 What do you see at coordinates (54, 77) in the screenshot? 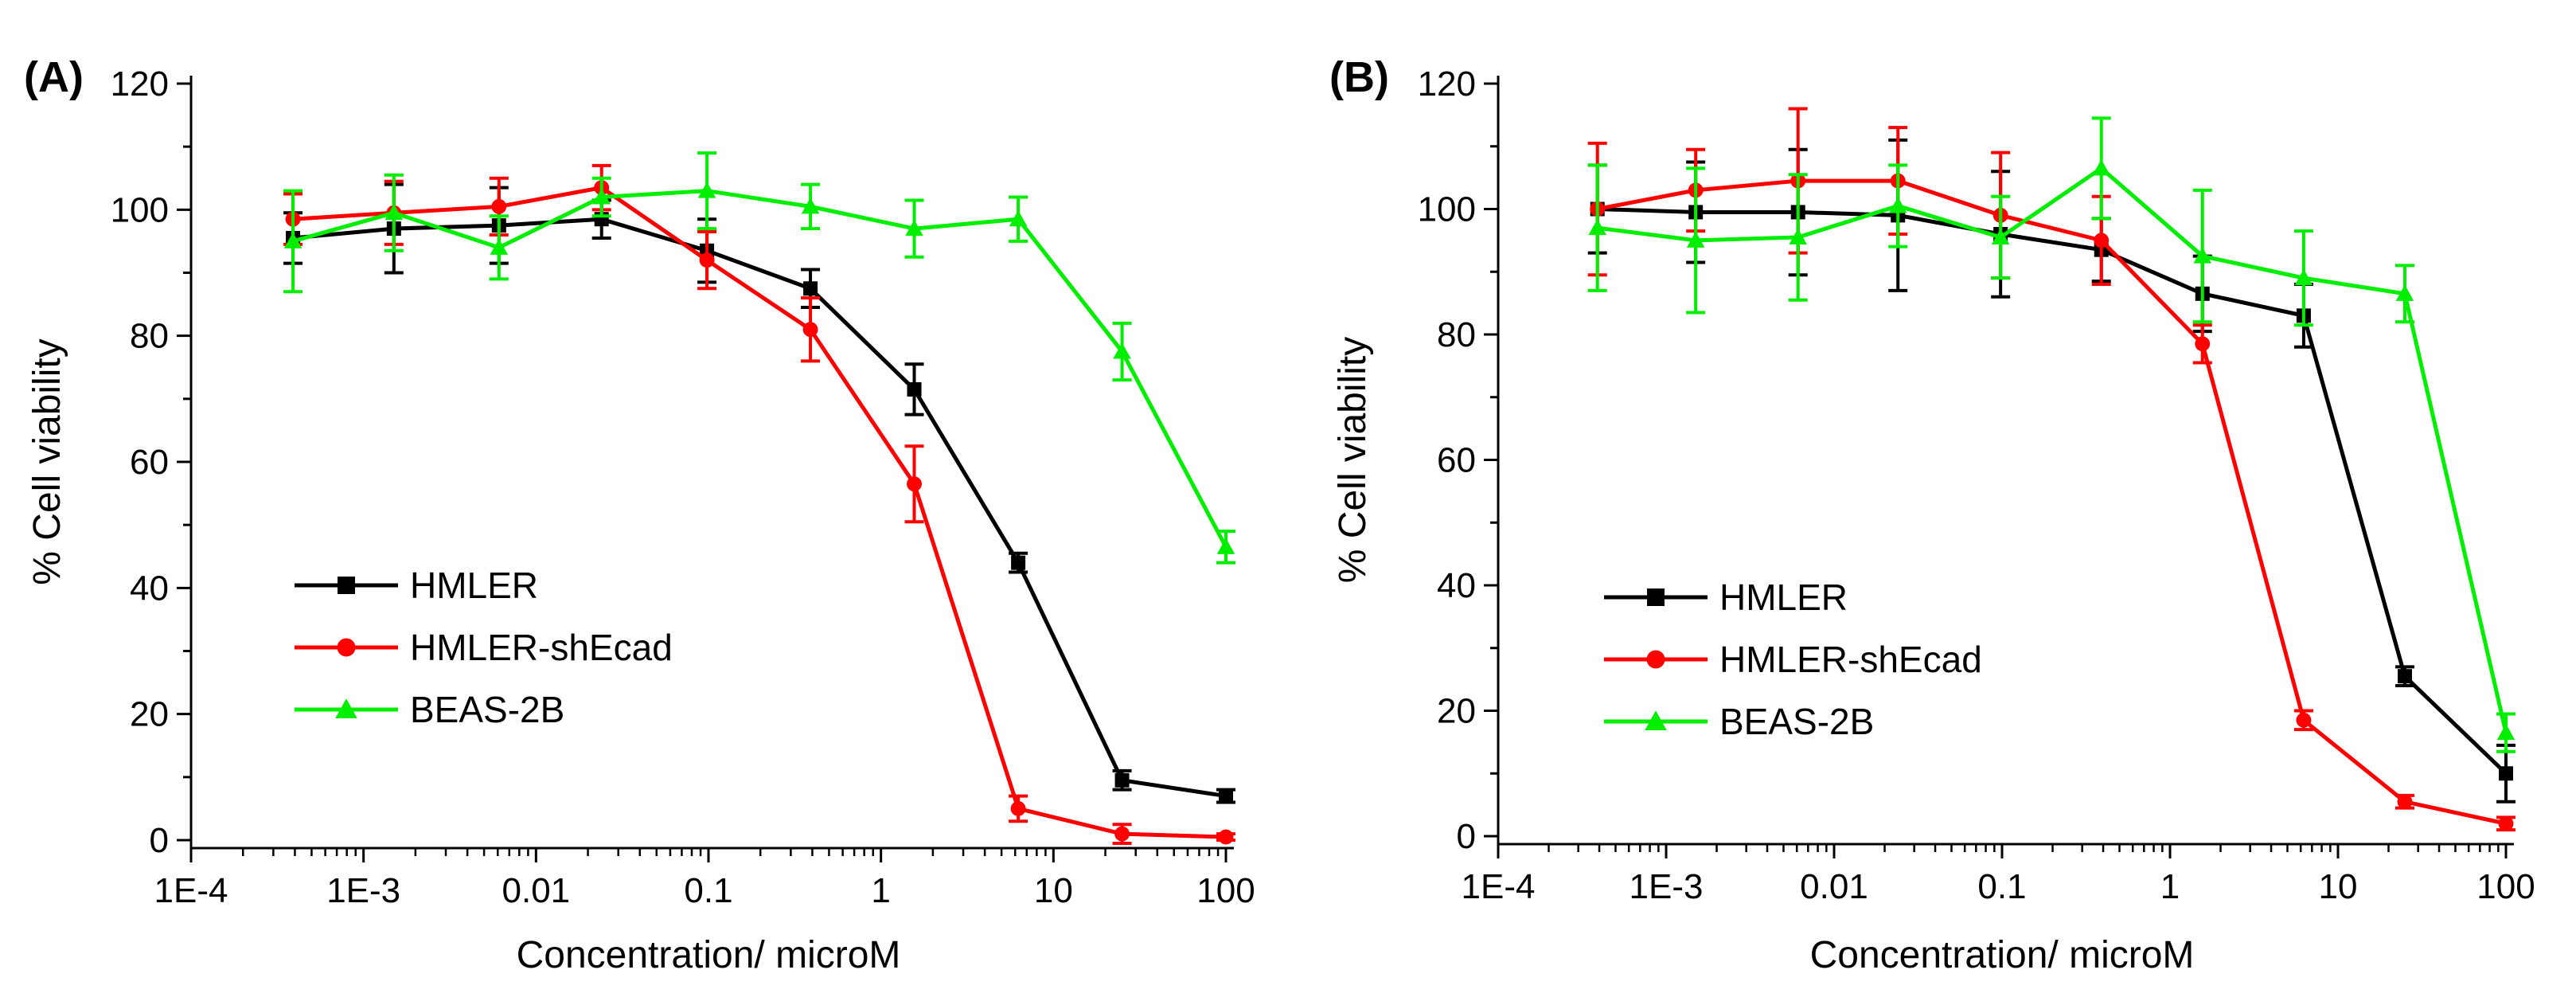
I see `panel-label: (A)` at bounding box center [54, 77].